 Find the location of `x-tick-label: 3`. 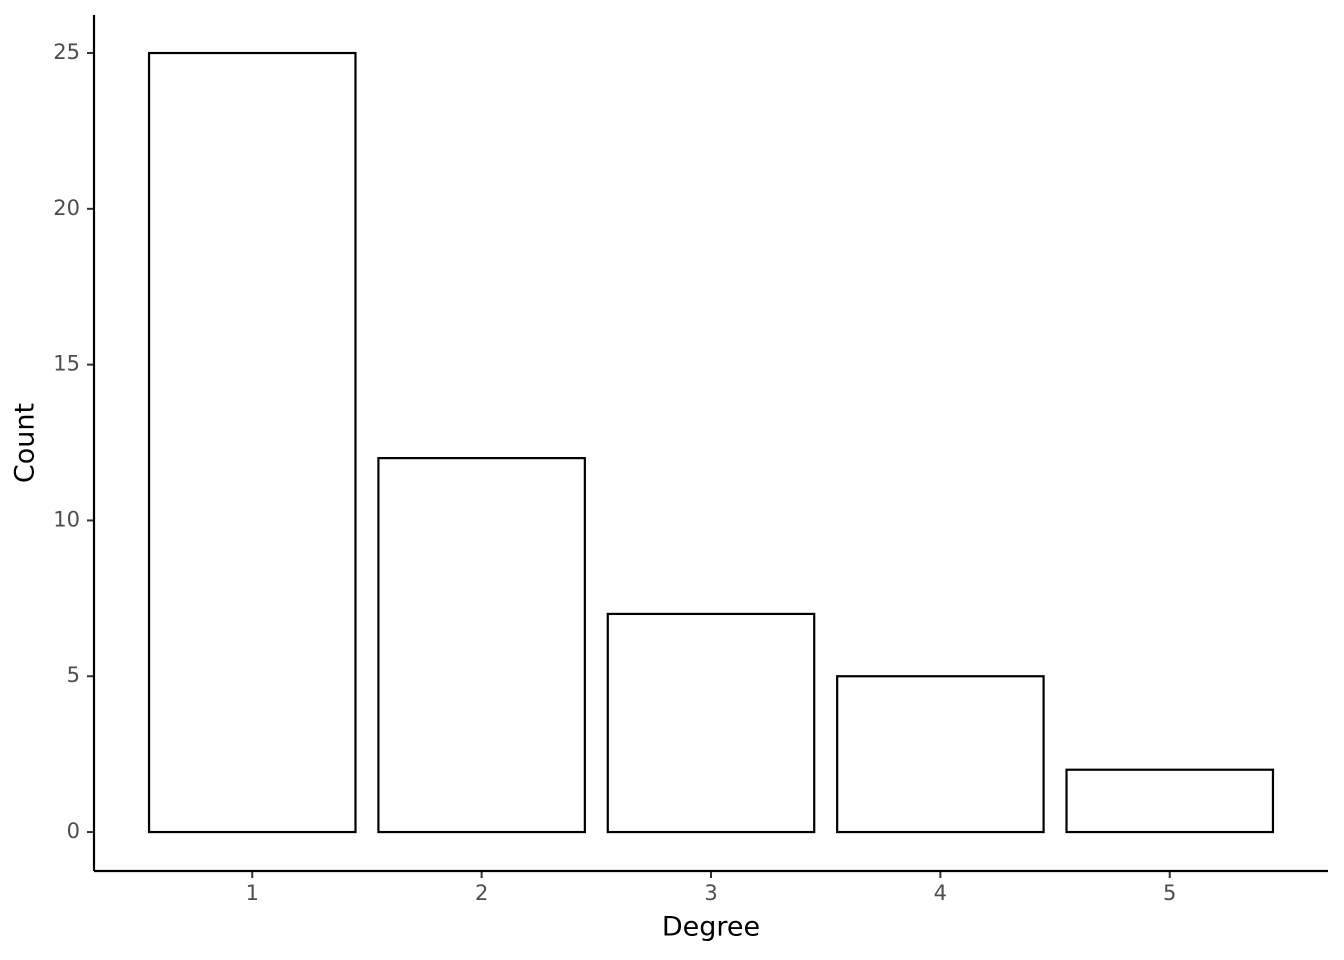

x-tick-label: 3 is located at coordinates (710, 893).